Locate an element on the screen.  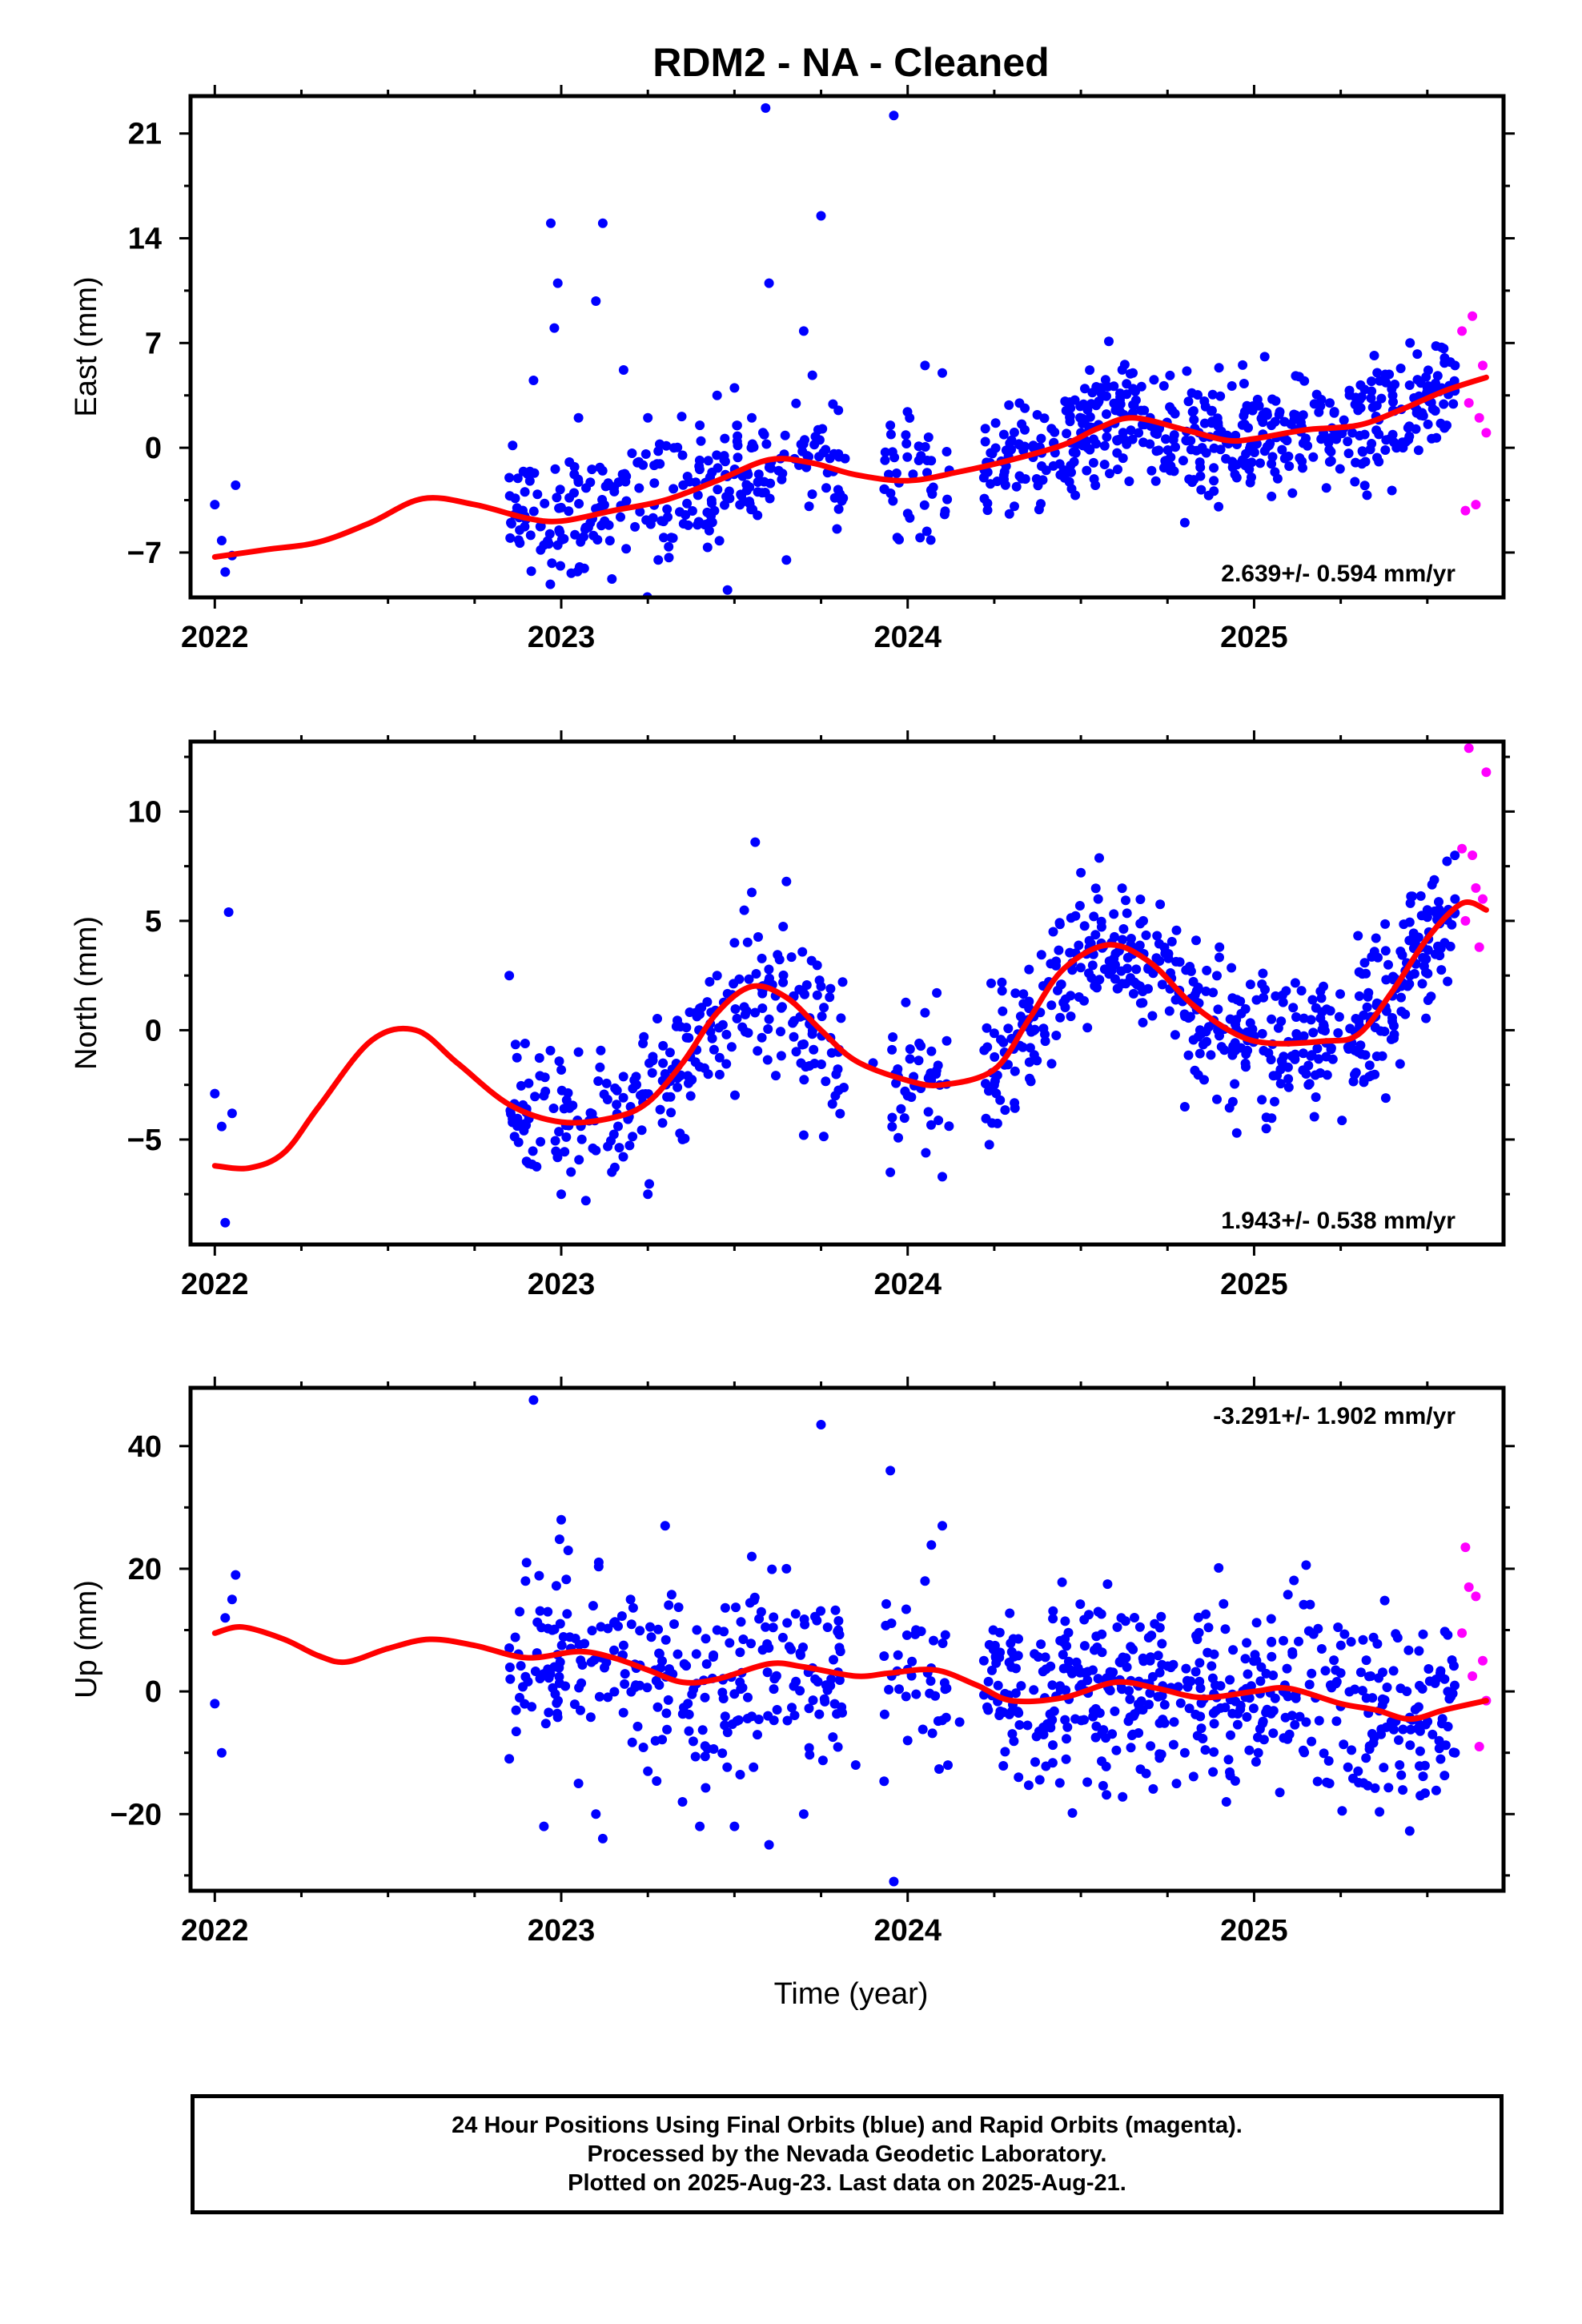
rapid-orbit-point is located at coordinates (1463, 1633).